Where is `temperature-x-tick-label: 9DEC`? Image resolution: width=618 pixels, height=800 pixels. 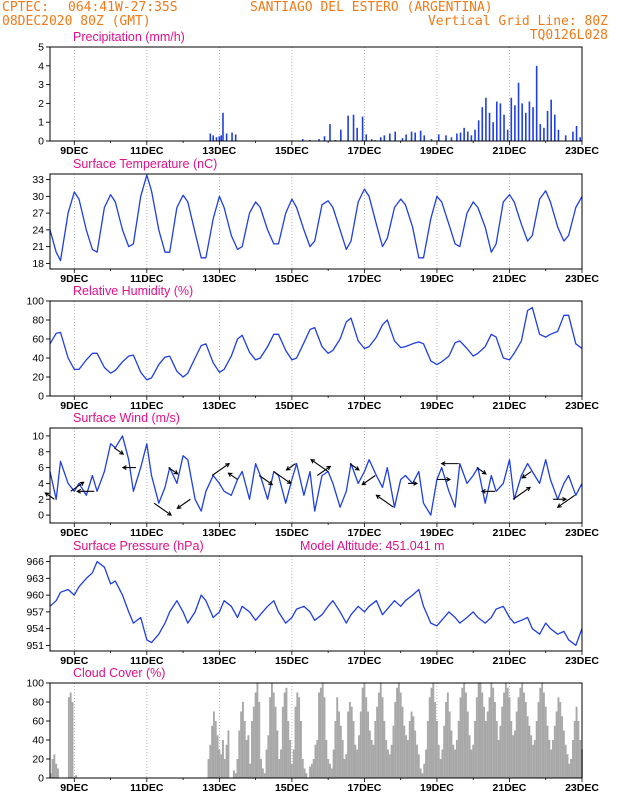 temperature-x-tick-label: 9DEC is located at coordinates (74, 279).